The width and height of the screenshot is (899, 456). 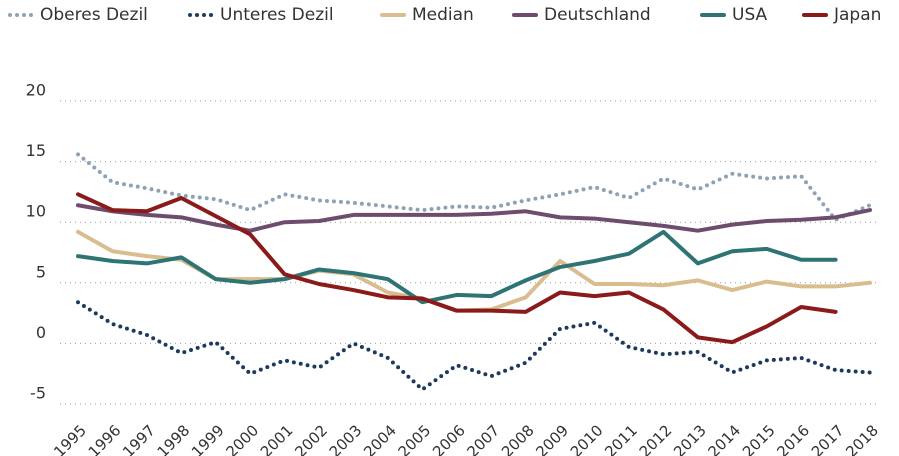 What do you see at coordinates (552, 438) in the screenshot?
I see `x-tick-label: 2009` at bounding box center [552, 438].